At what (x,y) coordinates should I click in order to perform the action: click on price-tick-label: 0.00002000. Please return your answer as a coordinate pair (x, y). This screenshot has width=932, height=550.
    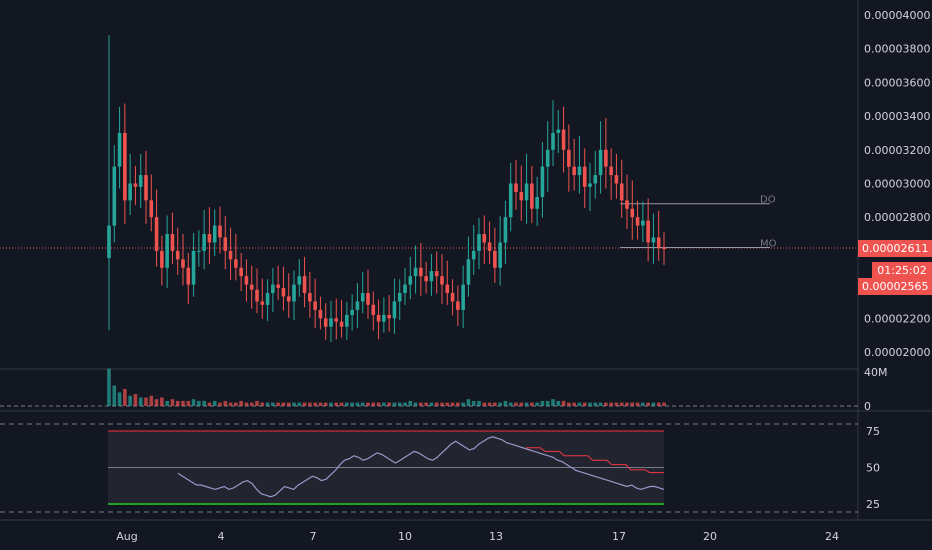
    Looking at the image, I should click on (897, 352).